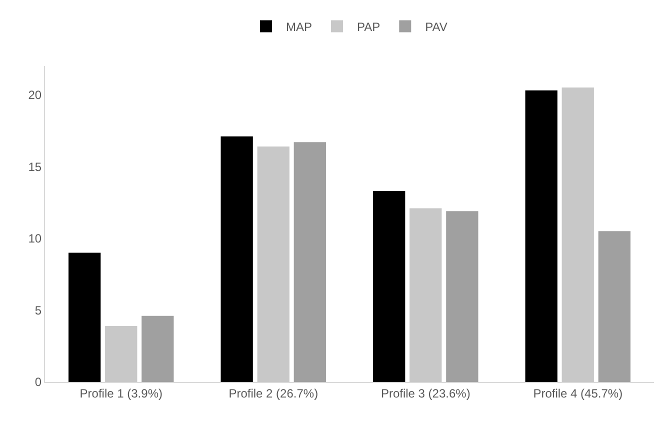  Describe the element at coordinates (273, 393) in the screenshot. I see `x-tick-label: Profile 2 (26.7%)` at that location.